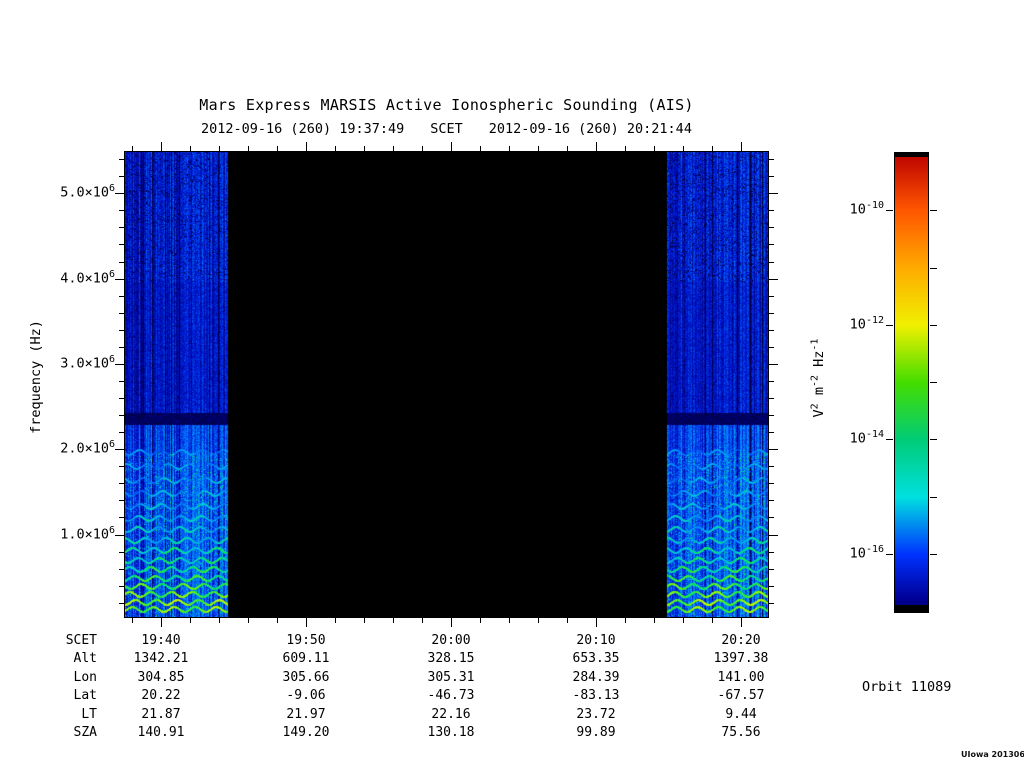  What do you see at coordinates (596, 640) in the screenshot?
I see `table-cell: 20:10` at bounding box center [596, 640].